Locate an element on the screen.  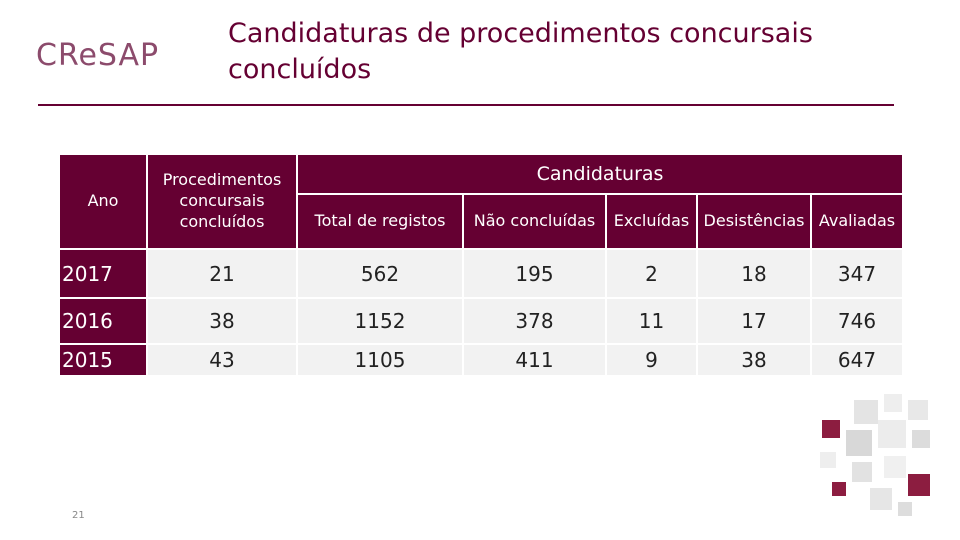
table-cell: 746 is located at coordinates (857, 321).